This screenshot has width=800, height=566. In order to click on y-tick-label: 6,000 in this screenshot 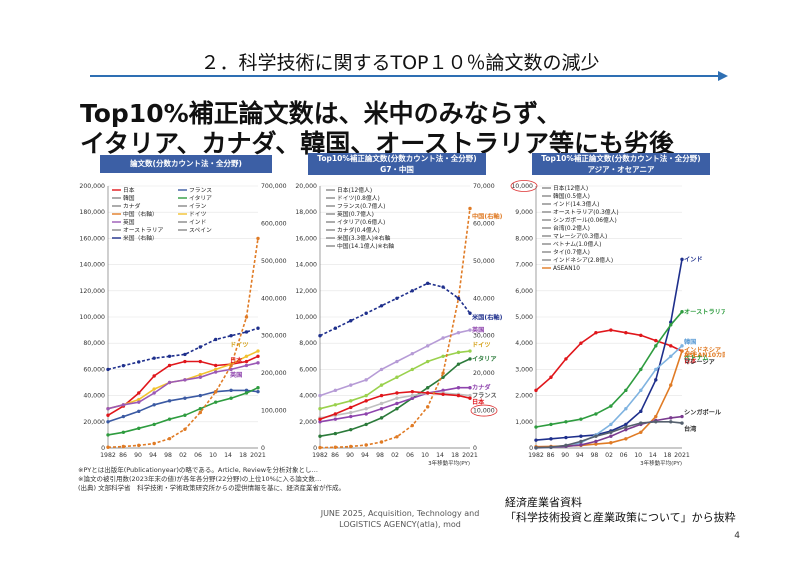, I will do `click(308, 369)`.